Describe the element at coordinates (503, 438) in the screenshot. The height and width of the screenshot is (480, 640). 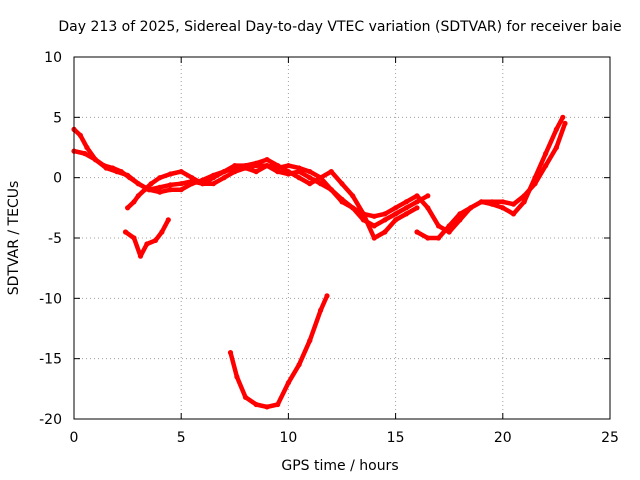
I see `x-tick-label: 20` at that location.